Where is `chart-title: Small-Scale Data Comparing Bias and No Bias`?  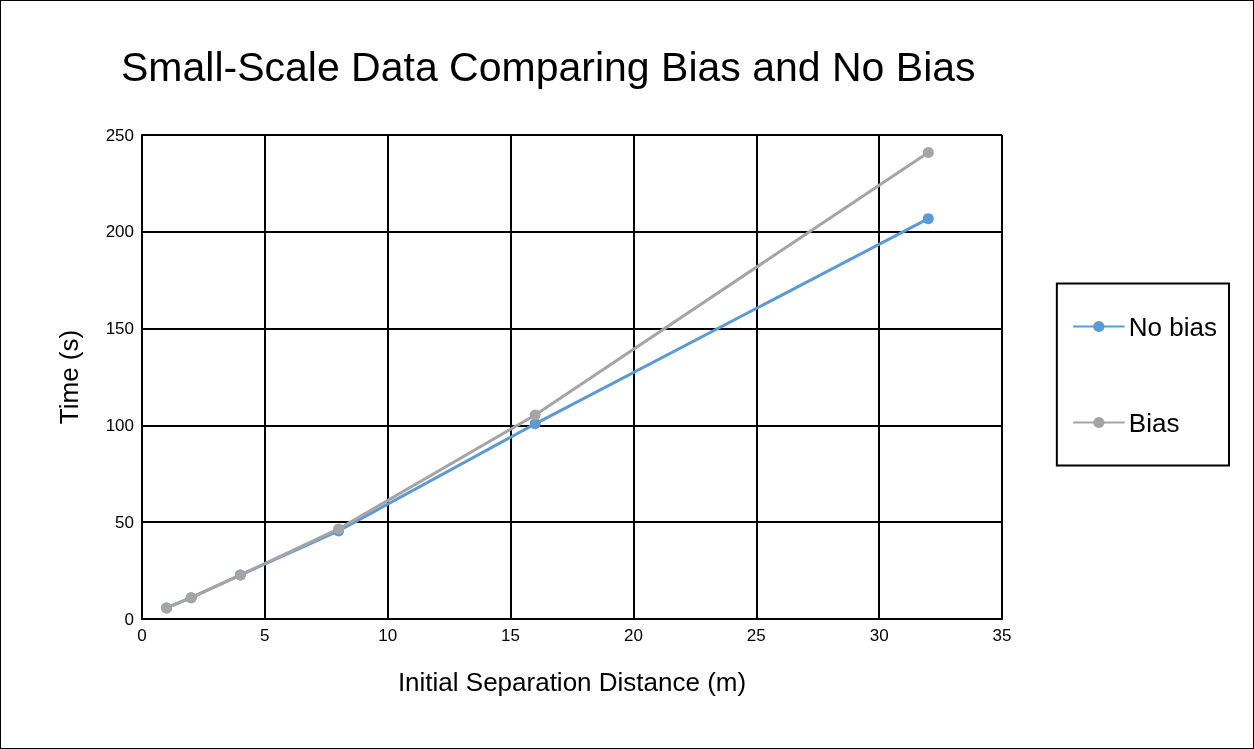
chart-title: Small-Scale Data Comparing Bias and No Bias is located at coordinates (548, 66).